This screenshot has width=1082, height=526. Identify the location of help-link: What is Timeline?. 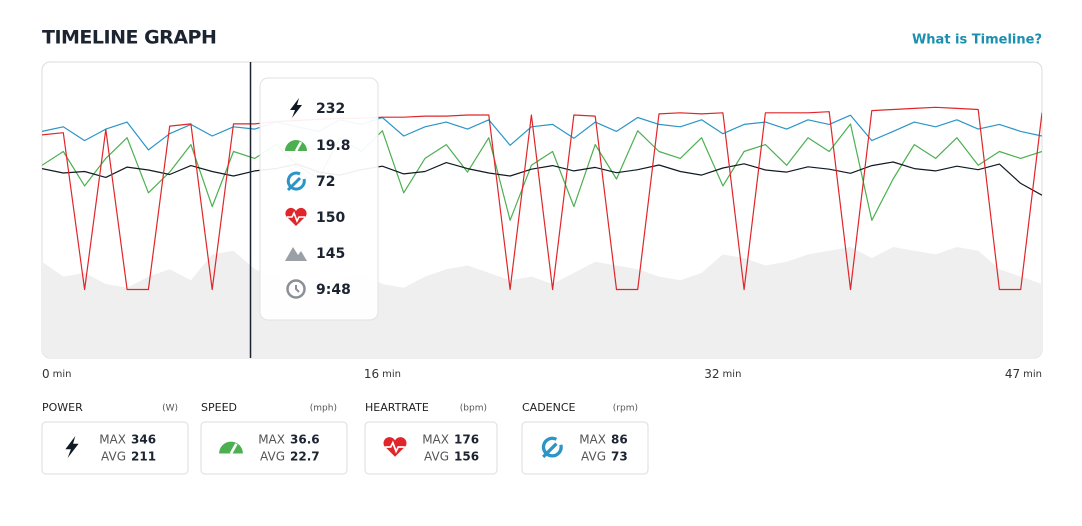
(977, 40).